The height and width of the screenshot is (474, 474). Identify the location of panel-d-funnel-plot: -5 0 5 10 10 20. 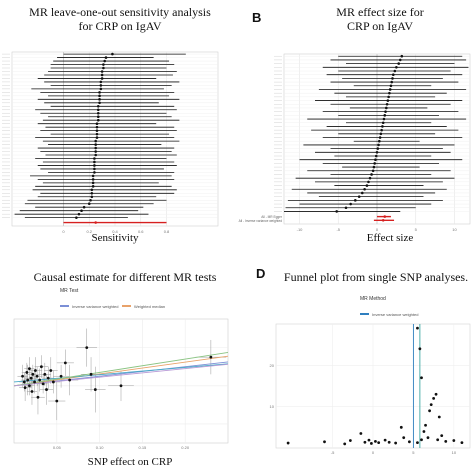
(370, 389).